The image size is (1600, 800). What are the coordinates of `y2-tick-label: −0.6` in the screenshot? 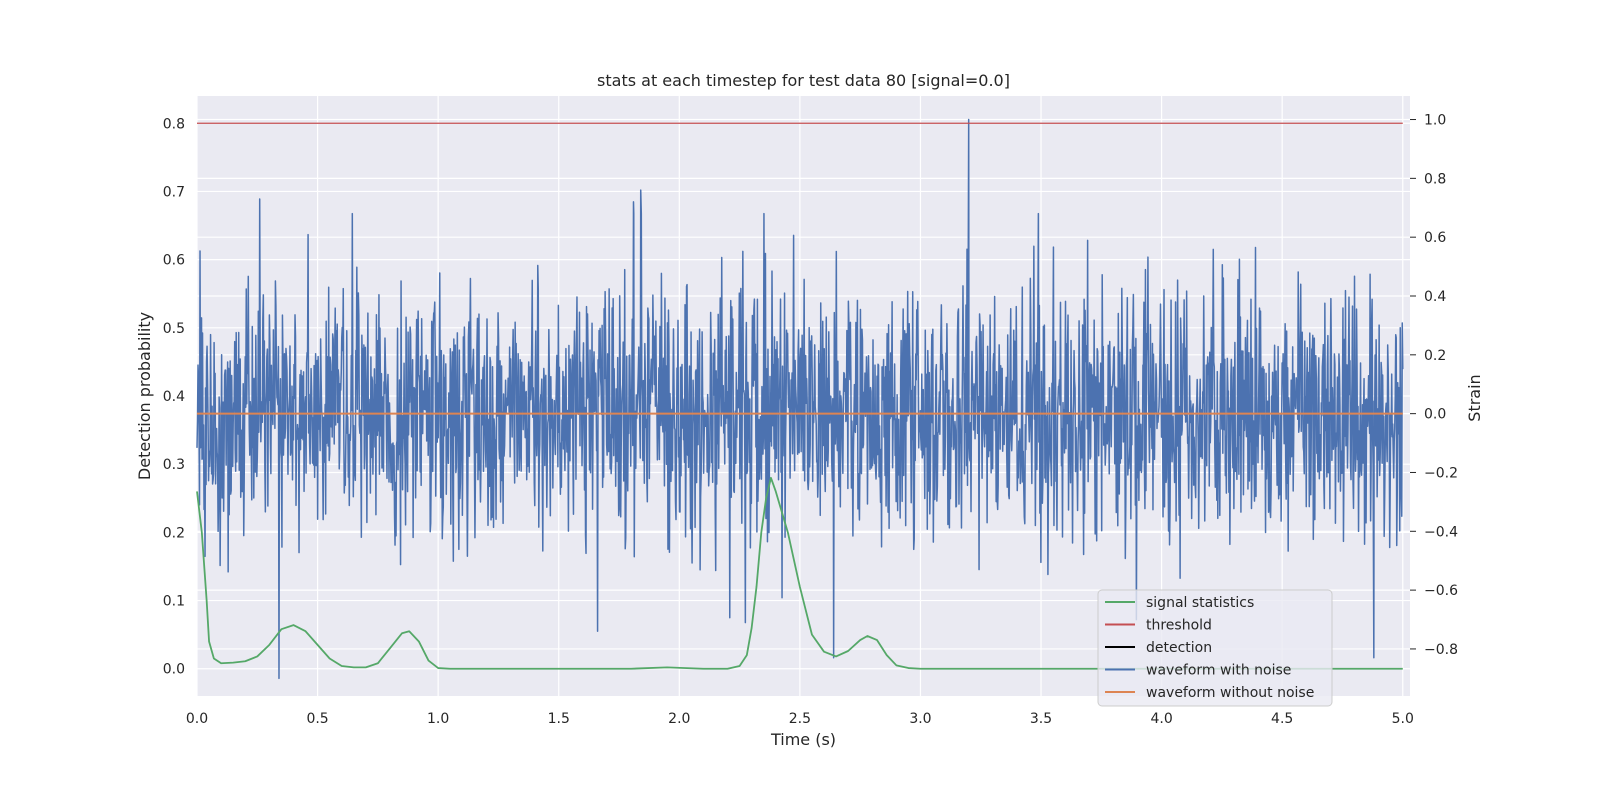 It's located at (1441, 591).